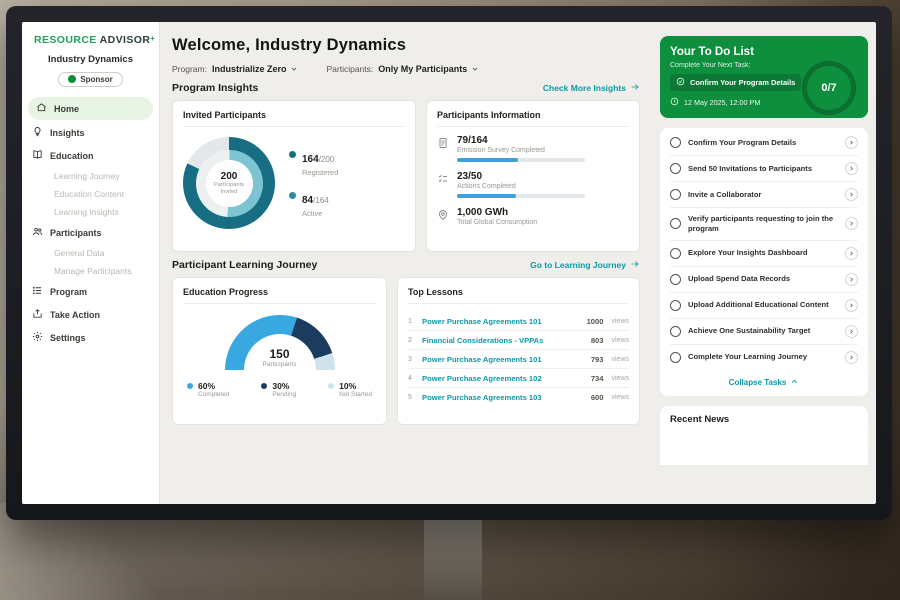  What do you see at coordinates (712, 52) in the screenshot?
I see `todo-title: Your To Do List` at bounding box center [712, 52].